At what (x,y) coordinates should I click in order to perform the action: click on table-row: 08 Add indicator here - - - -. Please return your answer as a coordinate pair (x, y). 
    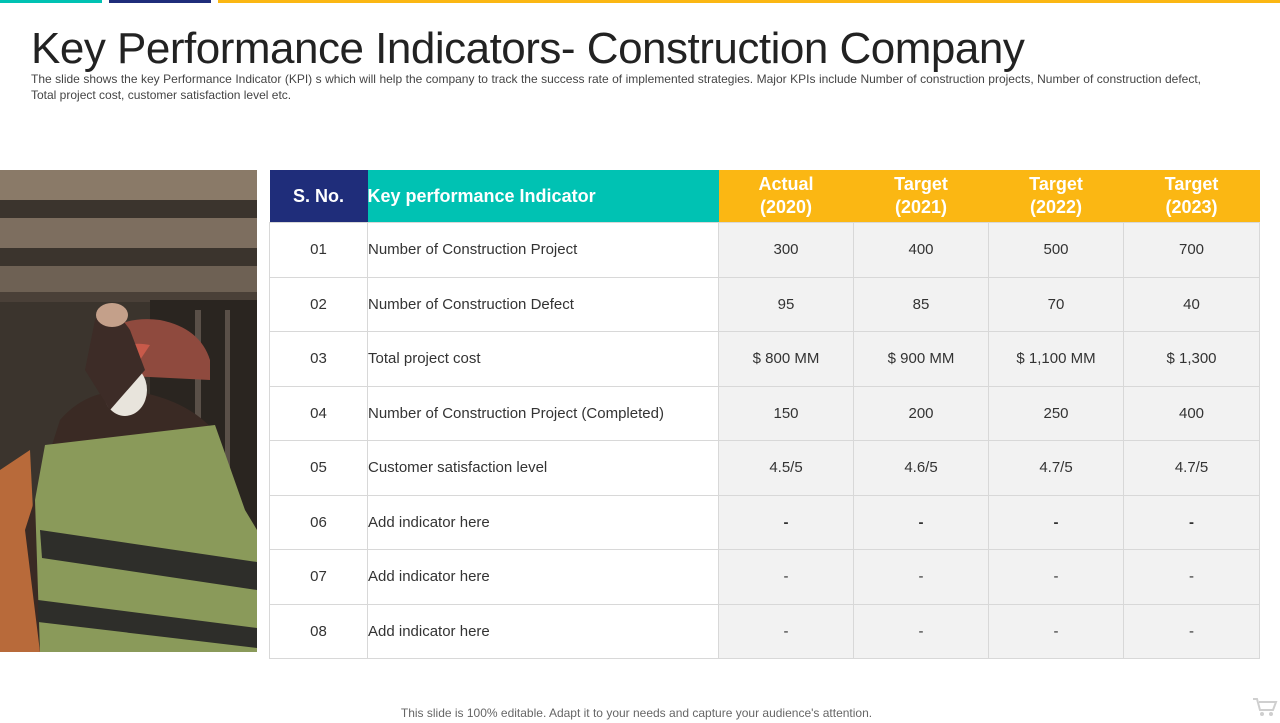
    Looking at the image, I should click on (764, 631).